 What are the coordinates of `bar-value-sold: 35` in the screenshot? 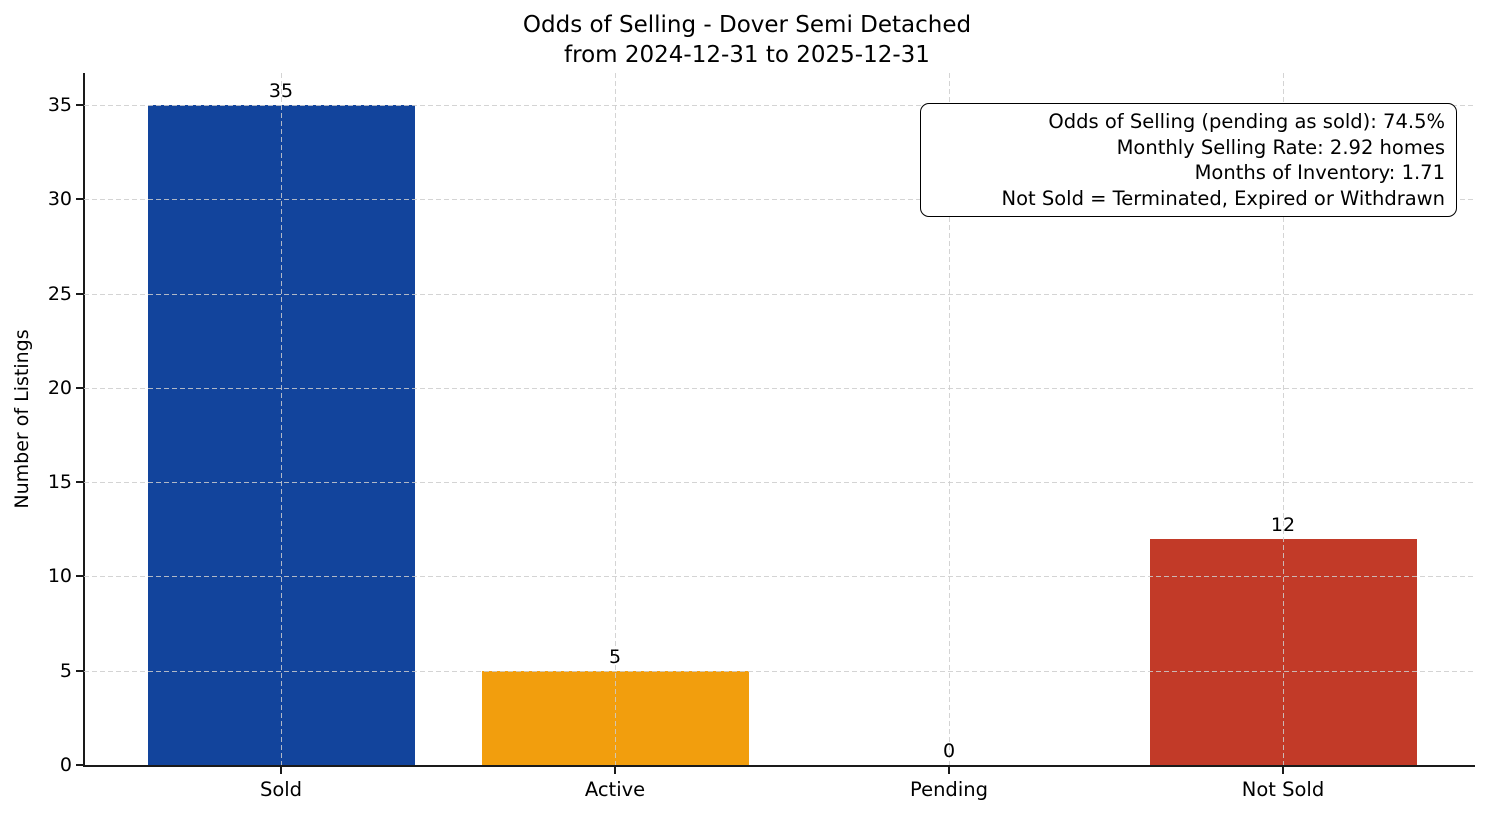 It's located at (281, 91).